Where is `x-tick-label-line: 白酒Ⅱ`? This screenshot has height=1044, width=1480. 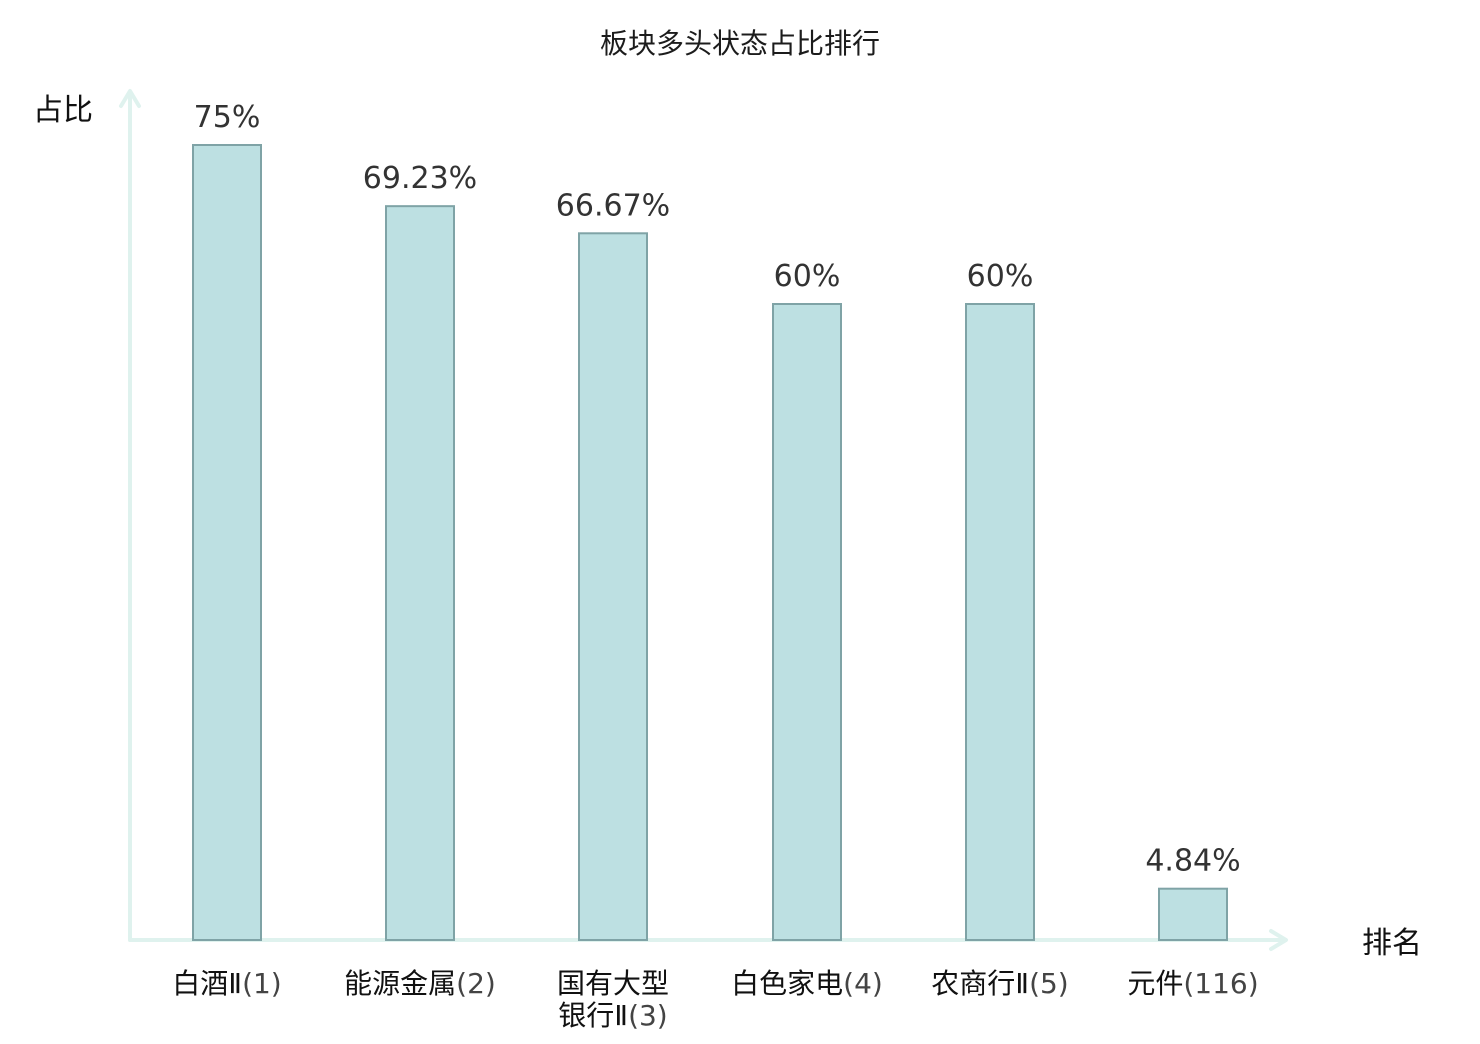
x-tick-label-line: 白酒Ⅱ is located at coordinates (207, 983).